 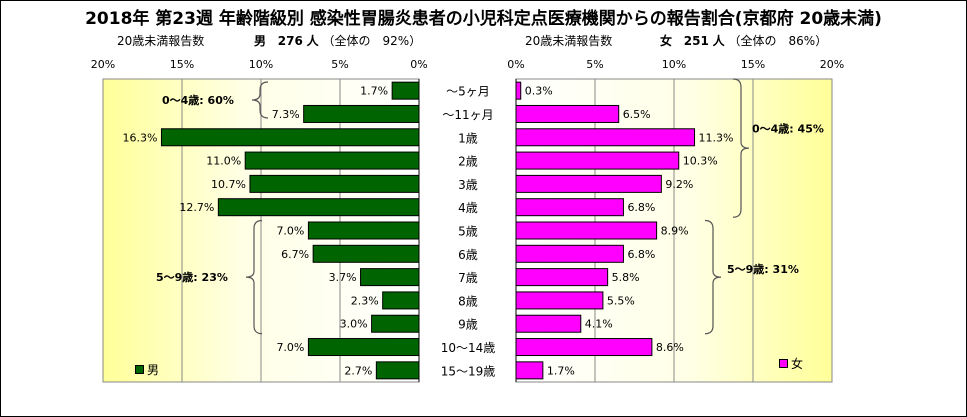 I want to click on male-tick-label: 20%, so click(x=103, y=64).